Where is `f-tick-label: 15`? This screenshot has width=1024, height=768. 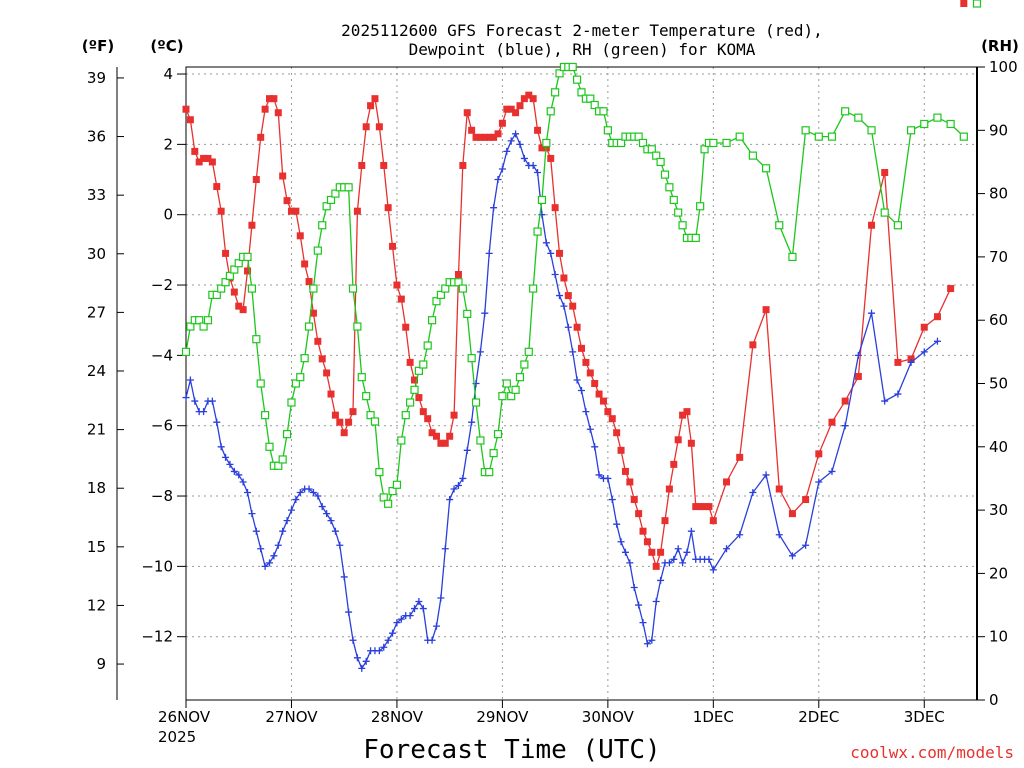
f-tick-label: 15 is located at coordinates (96, 547).